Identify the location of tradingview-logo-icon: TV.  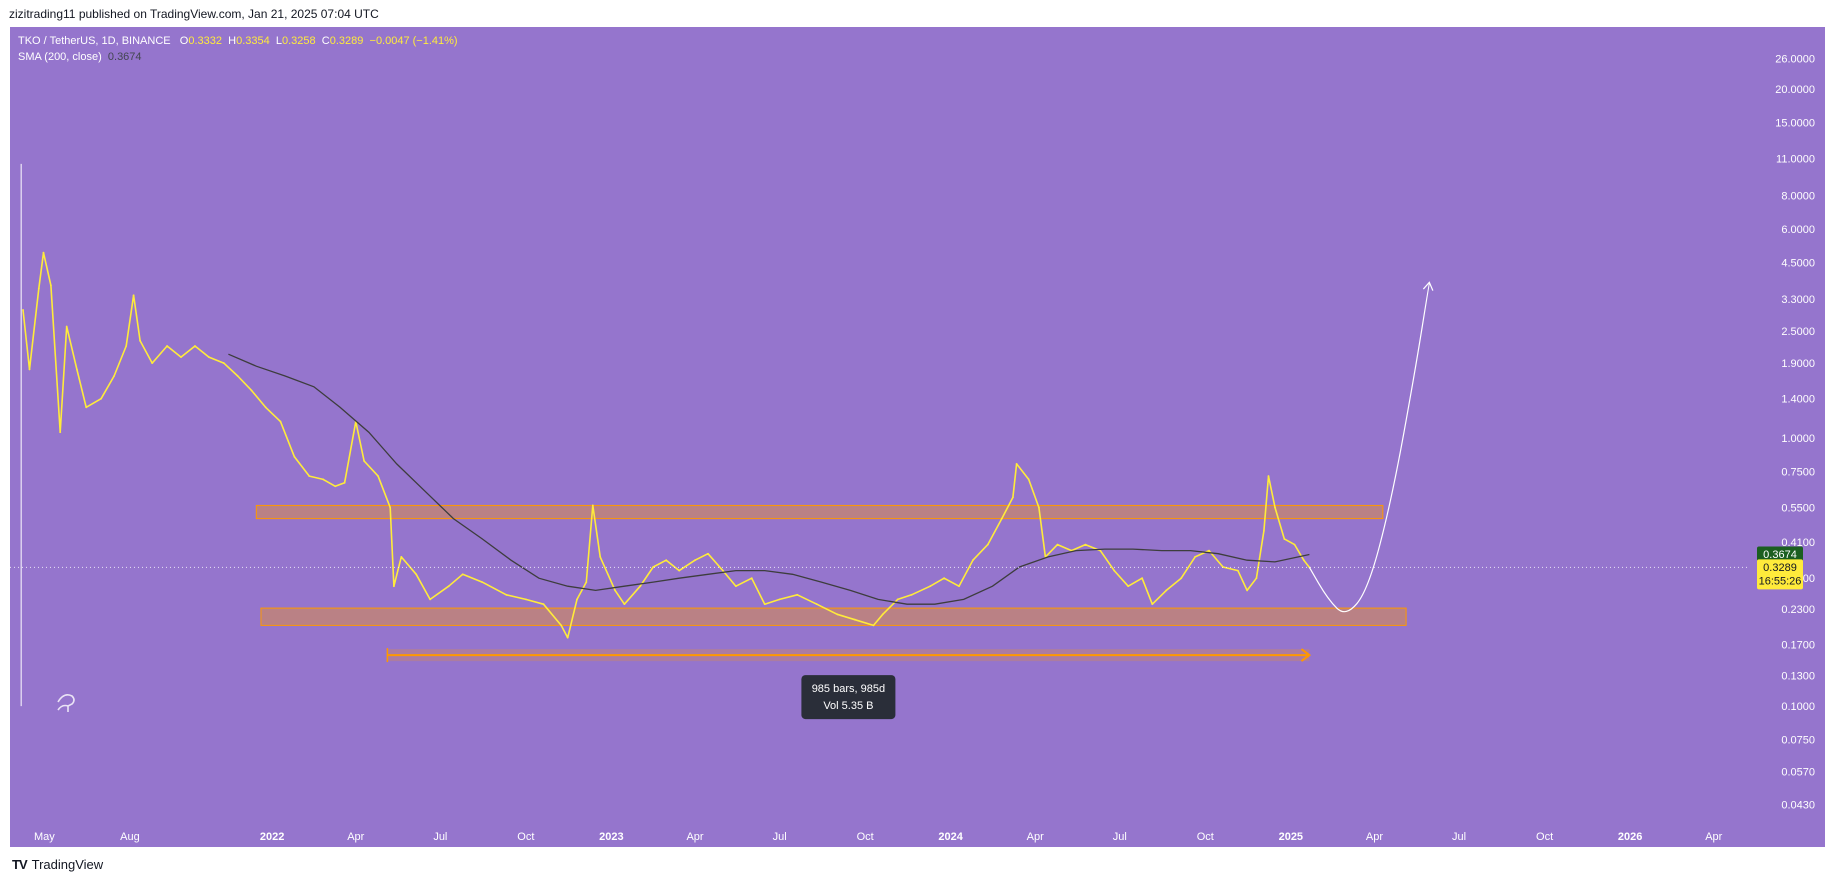
(20, 864).